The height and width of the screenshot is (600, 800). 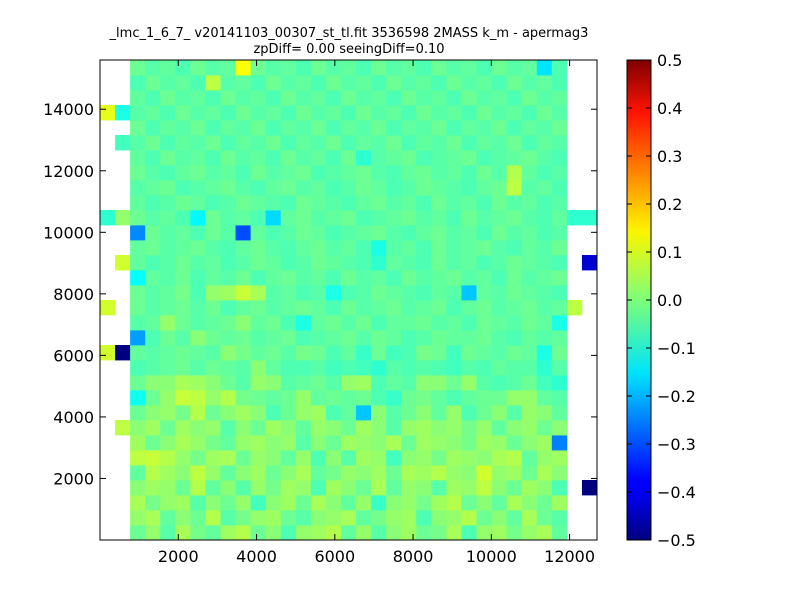 What do you see at coordinates (73, 294) in the screenshot?
I see `y-tick-label: 8000` at bounding box center [73, 294].